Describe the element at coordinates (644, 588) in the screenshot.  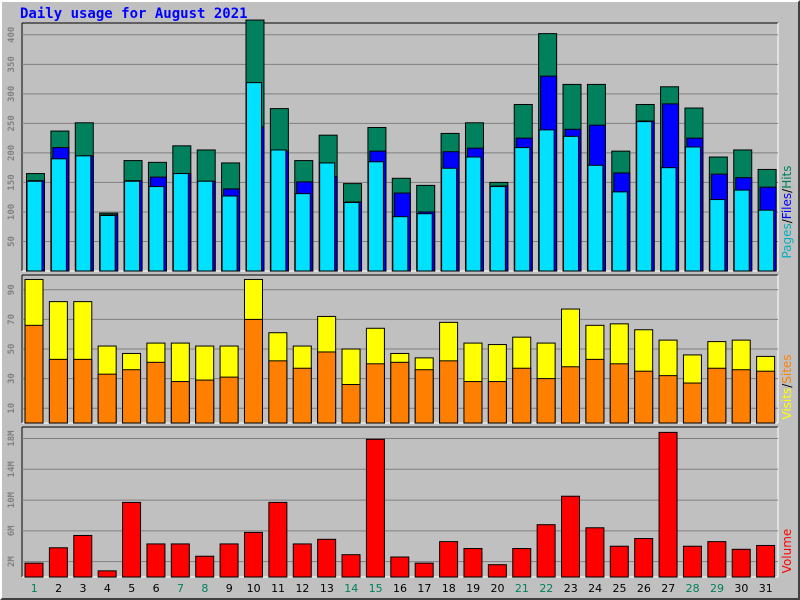
I see `x-tick-label: 26` at that location.